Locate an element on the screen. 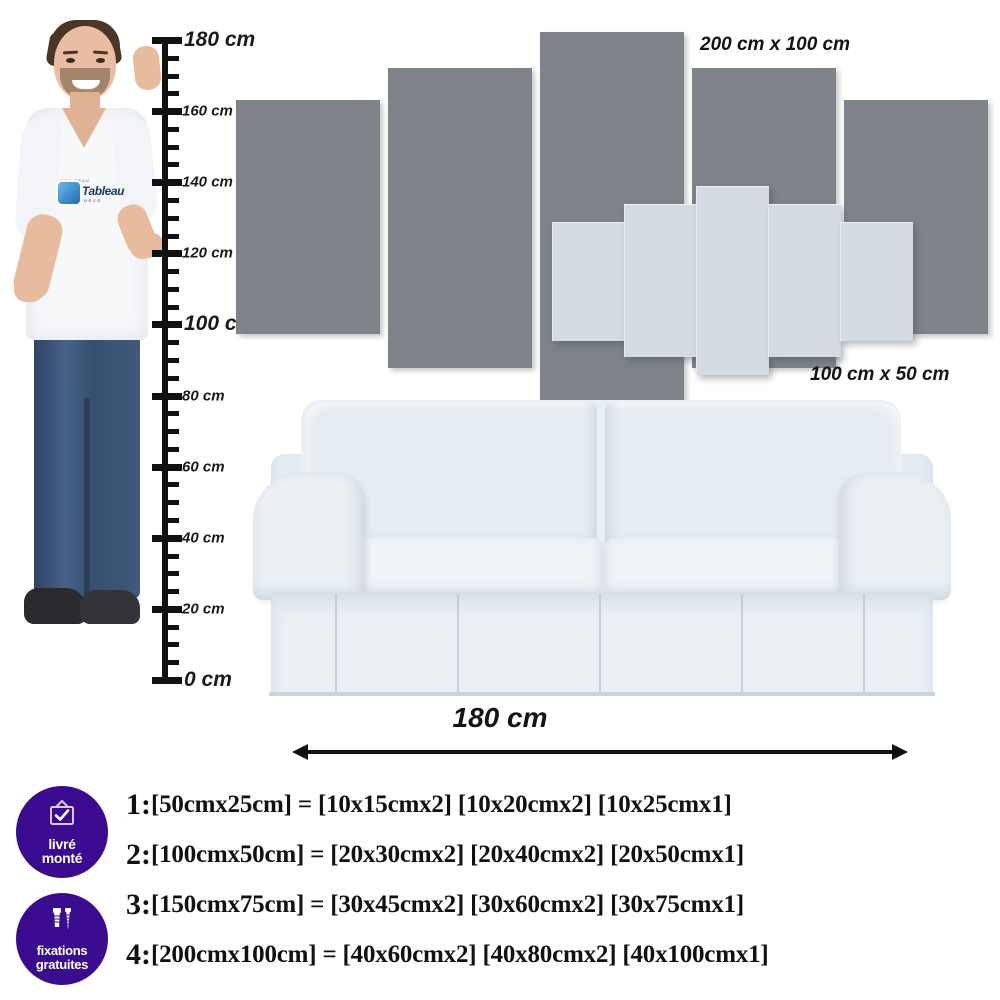 The width and height of the screenshot is (1000, 1000). size-breakdown-index: 1: is located at coordinates (138, 804).